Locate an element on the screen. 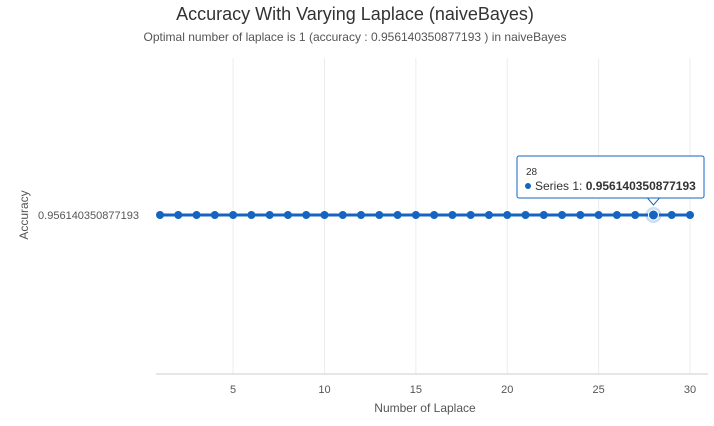 This screenshot has width=714, height=426. hovered-data-point is located at coordinates (653, 215).